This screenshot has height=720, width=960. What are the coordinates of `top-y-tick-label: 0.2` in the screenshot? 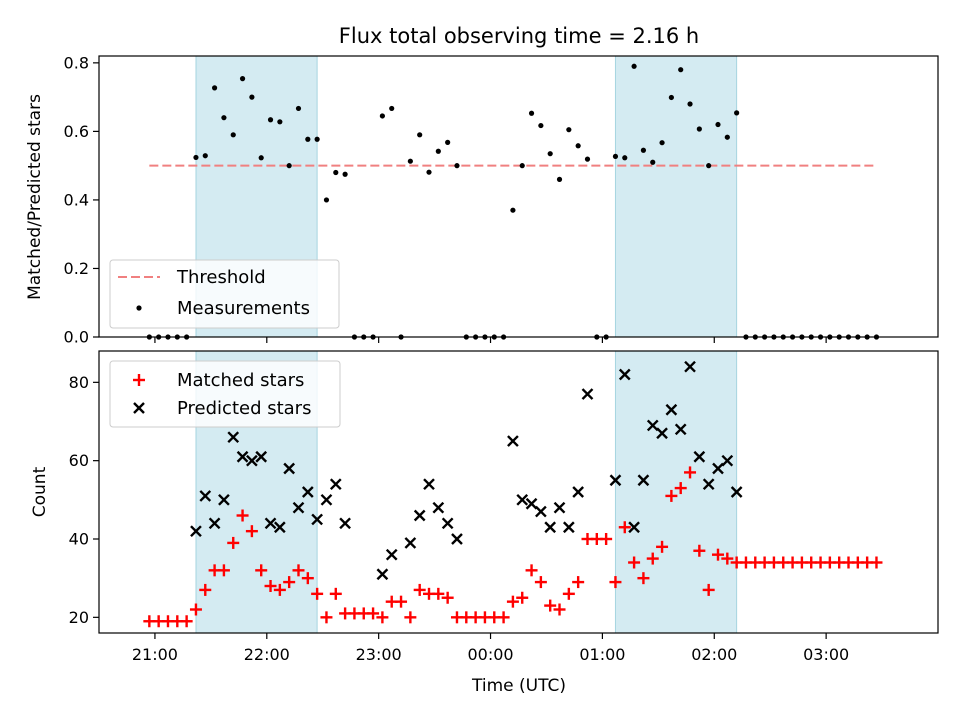 It's located at (76, 268).